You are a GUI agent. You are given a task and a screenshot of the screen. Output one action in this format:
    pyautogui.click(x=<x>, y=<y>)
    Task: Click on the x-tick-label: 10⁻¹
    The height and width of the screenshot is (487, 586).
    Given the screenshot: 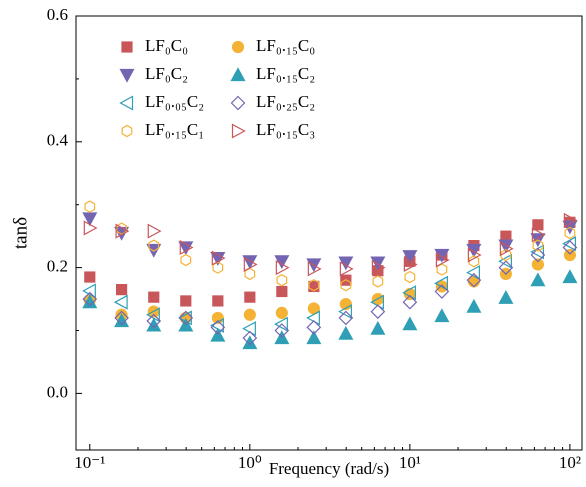 What is the action you would take?
    pyautogui.click(x=89, y=462)
    